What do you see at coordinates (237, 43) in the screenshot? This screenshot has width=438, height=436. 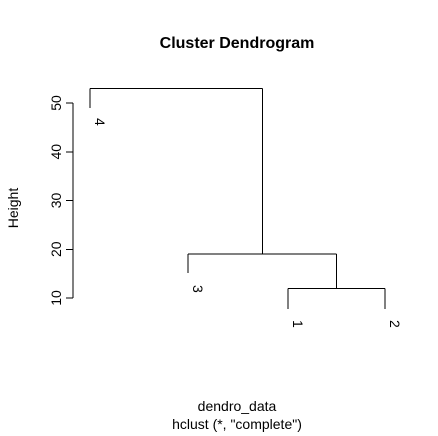 I see `chart-title: Cluster Dendrogram` at bounding box center [237, 43].